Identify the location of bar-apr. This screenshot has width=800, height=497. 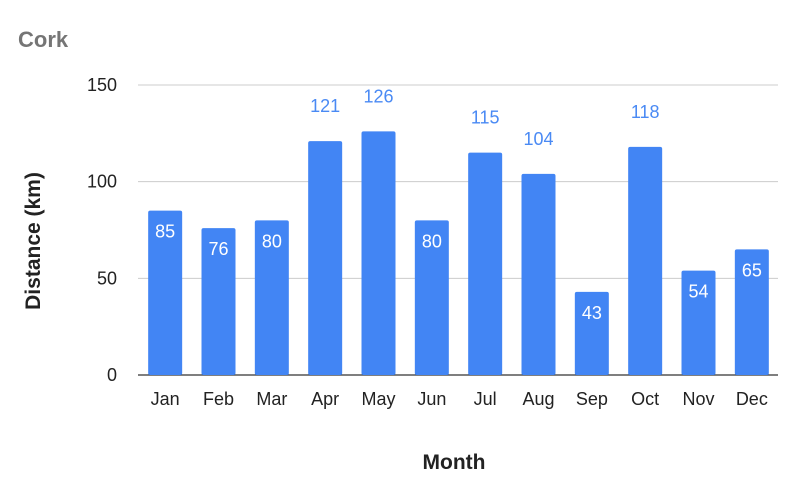
(325, 258).